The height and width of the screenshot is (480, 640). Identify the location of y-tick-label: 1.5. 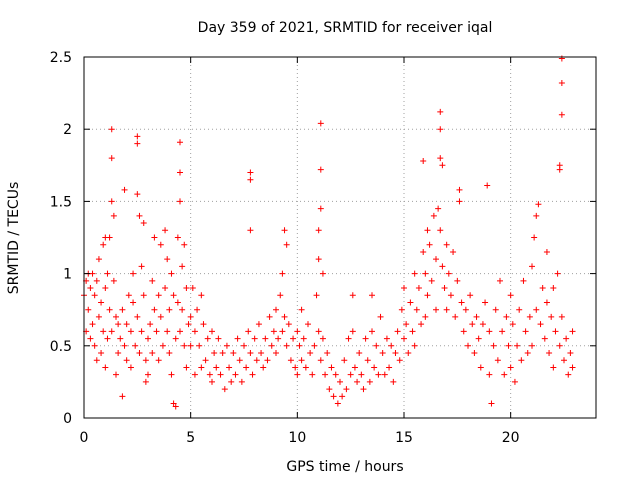
(61, 202).